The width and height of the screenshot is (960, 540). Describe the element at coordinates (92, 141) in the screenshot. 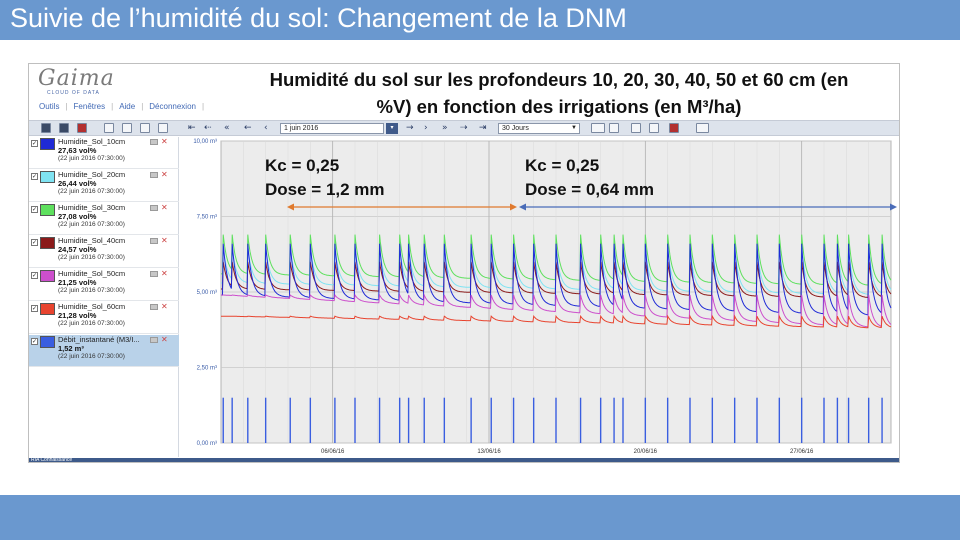

I see `sensor-name: Humidite_Sol_10cm` at that location.